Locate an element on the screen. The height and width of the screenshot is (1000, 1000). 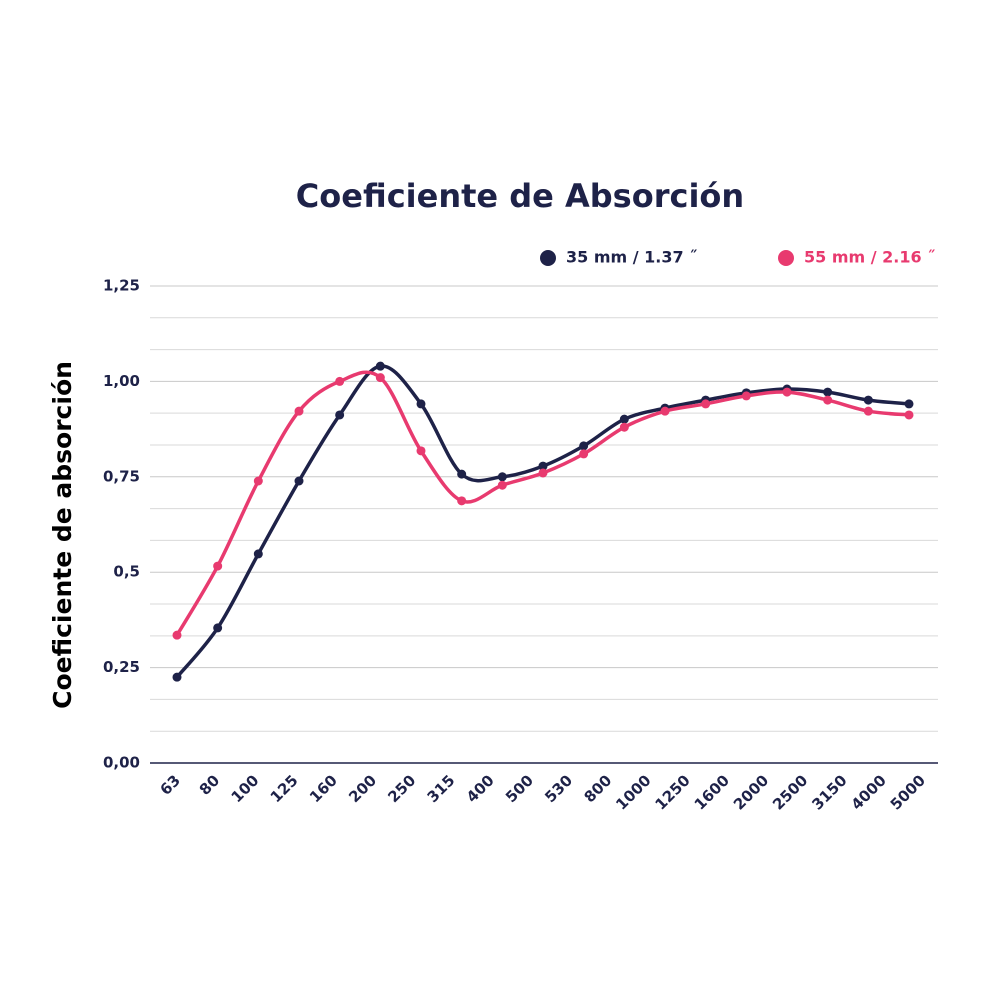
legend-label: 35 mm / 1.37 ˝ is located at coordinates (631, 257).